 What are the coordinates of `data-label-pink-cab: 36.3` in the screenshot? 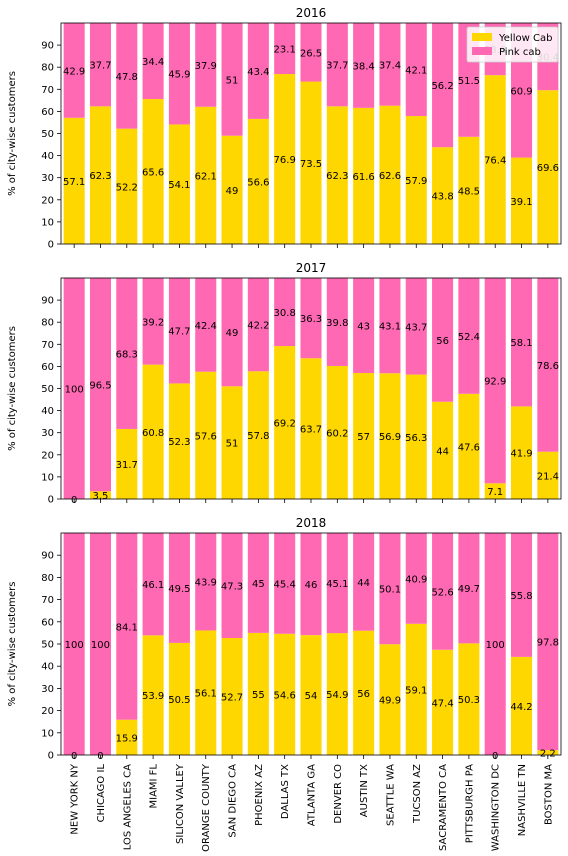 It's located at (311, 319).